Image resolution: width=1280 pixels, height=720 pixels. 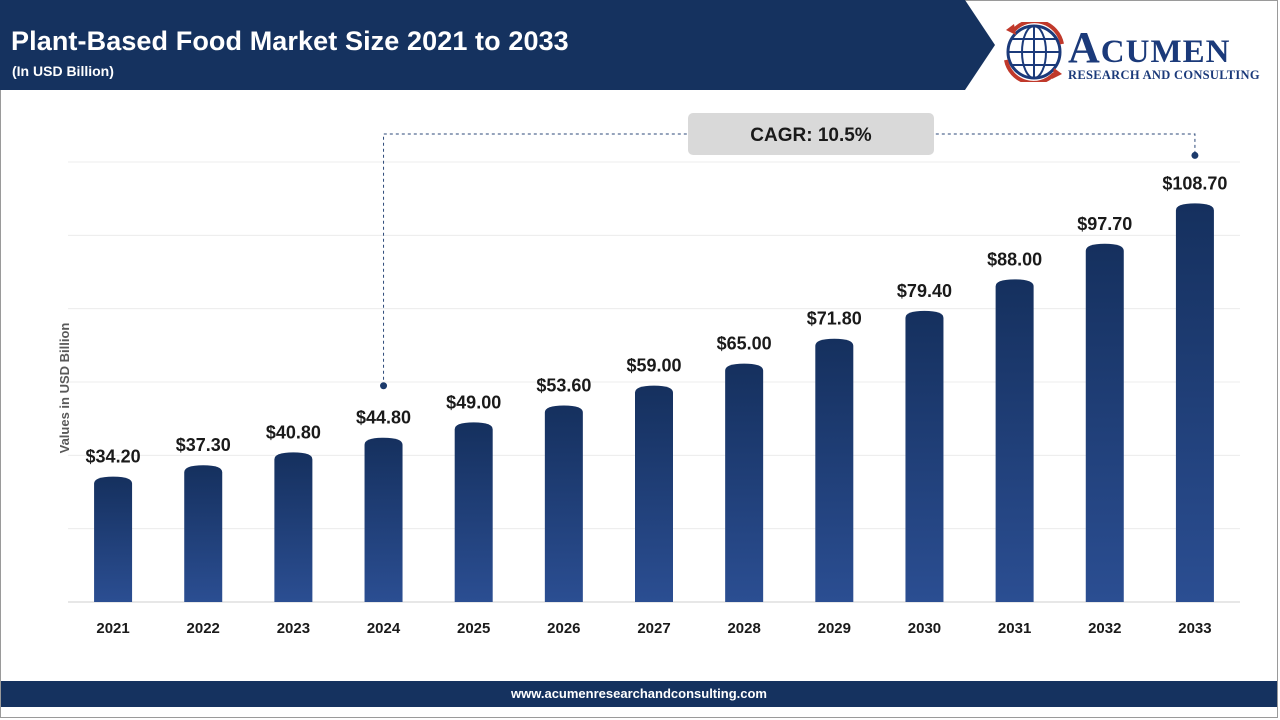 I want to click on cagr-label: CAGR: 10.5%, so click(x=811, y=135).